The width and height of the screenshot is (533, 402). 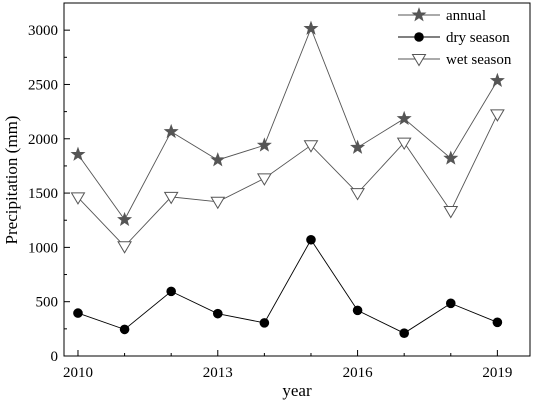 I want to click on y-tick-label: 1500, so click(x=43, y=194).